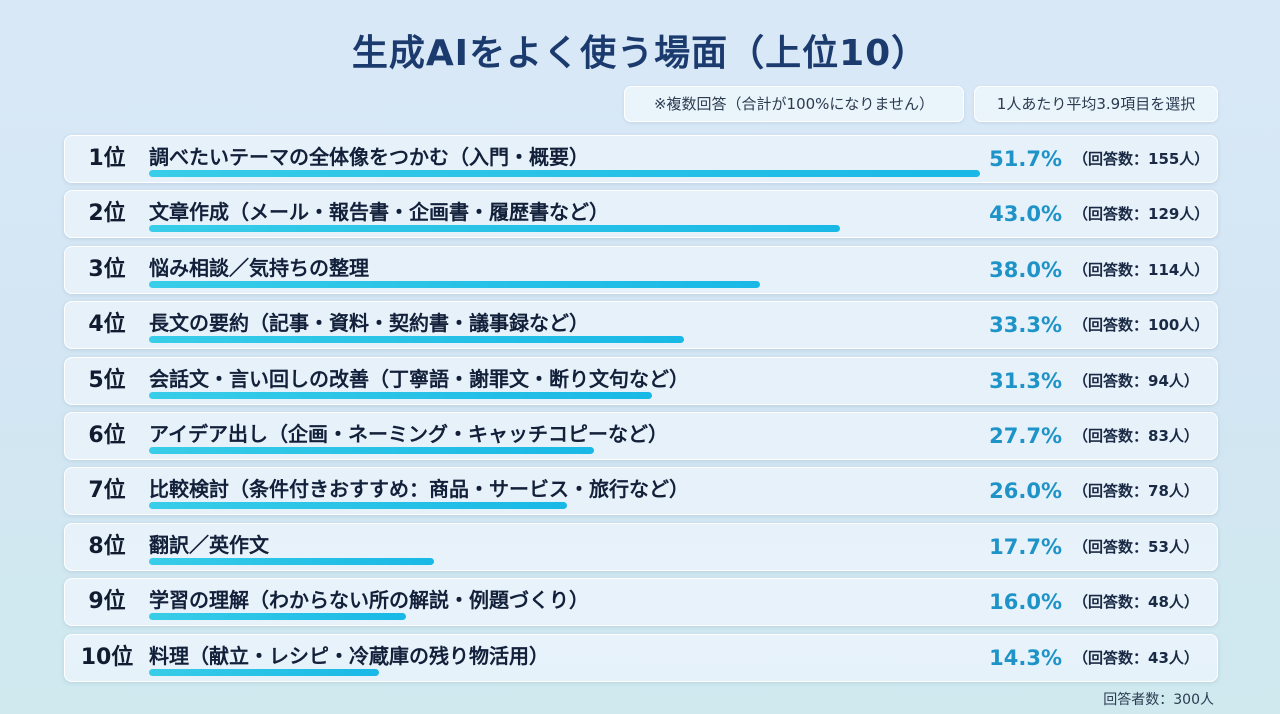 Image resolution: width=1280 pixels, height=714 pixels. I want to click on category-label: 調べたいテーマの全体像をつかむ（入門・概要）, so click(369, 157).